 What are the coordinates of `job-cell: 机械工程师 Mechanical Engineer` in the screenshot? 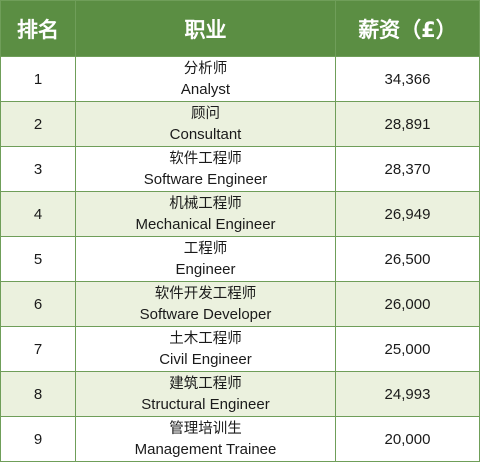 It's located at (205, 214).